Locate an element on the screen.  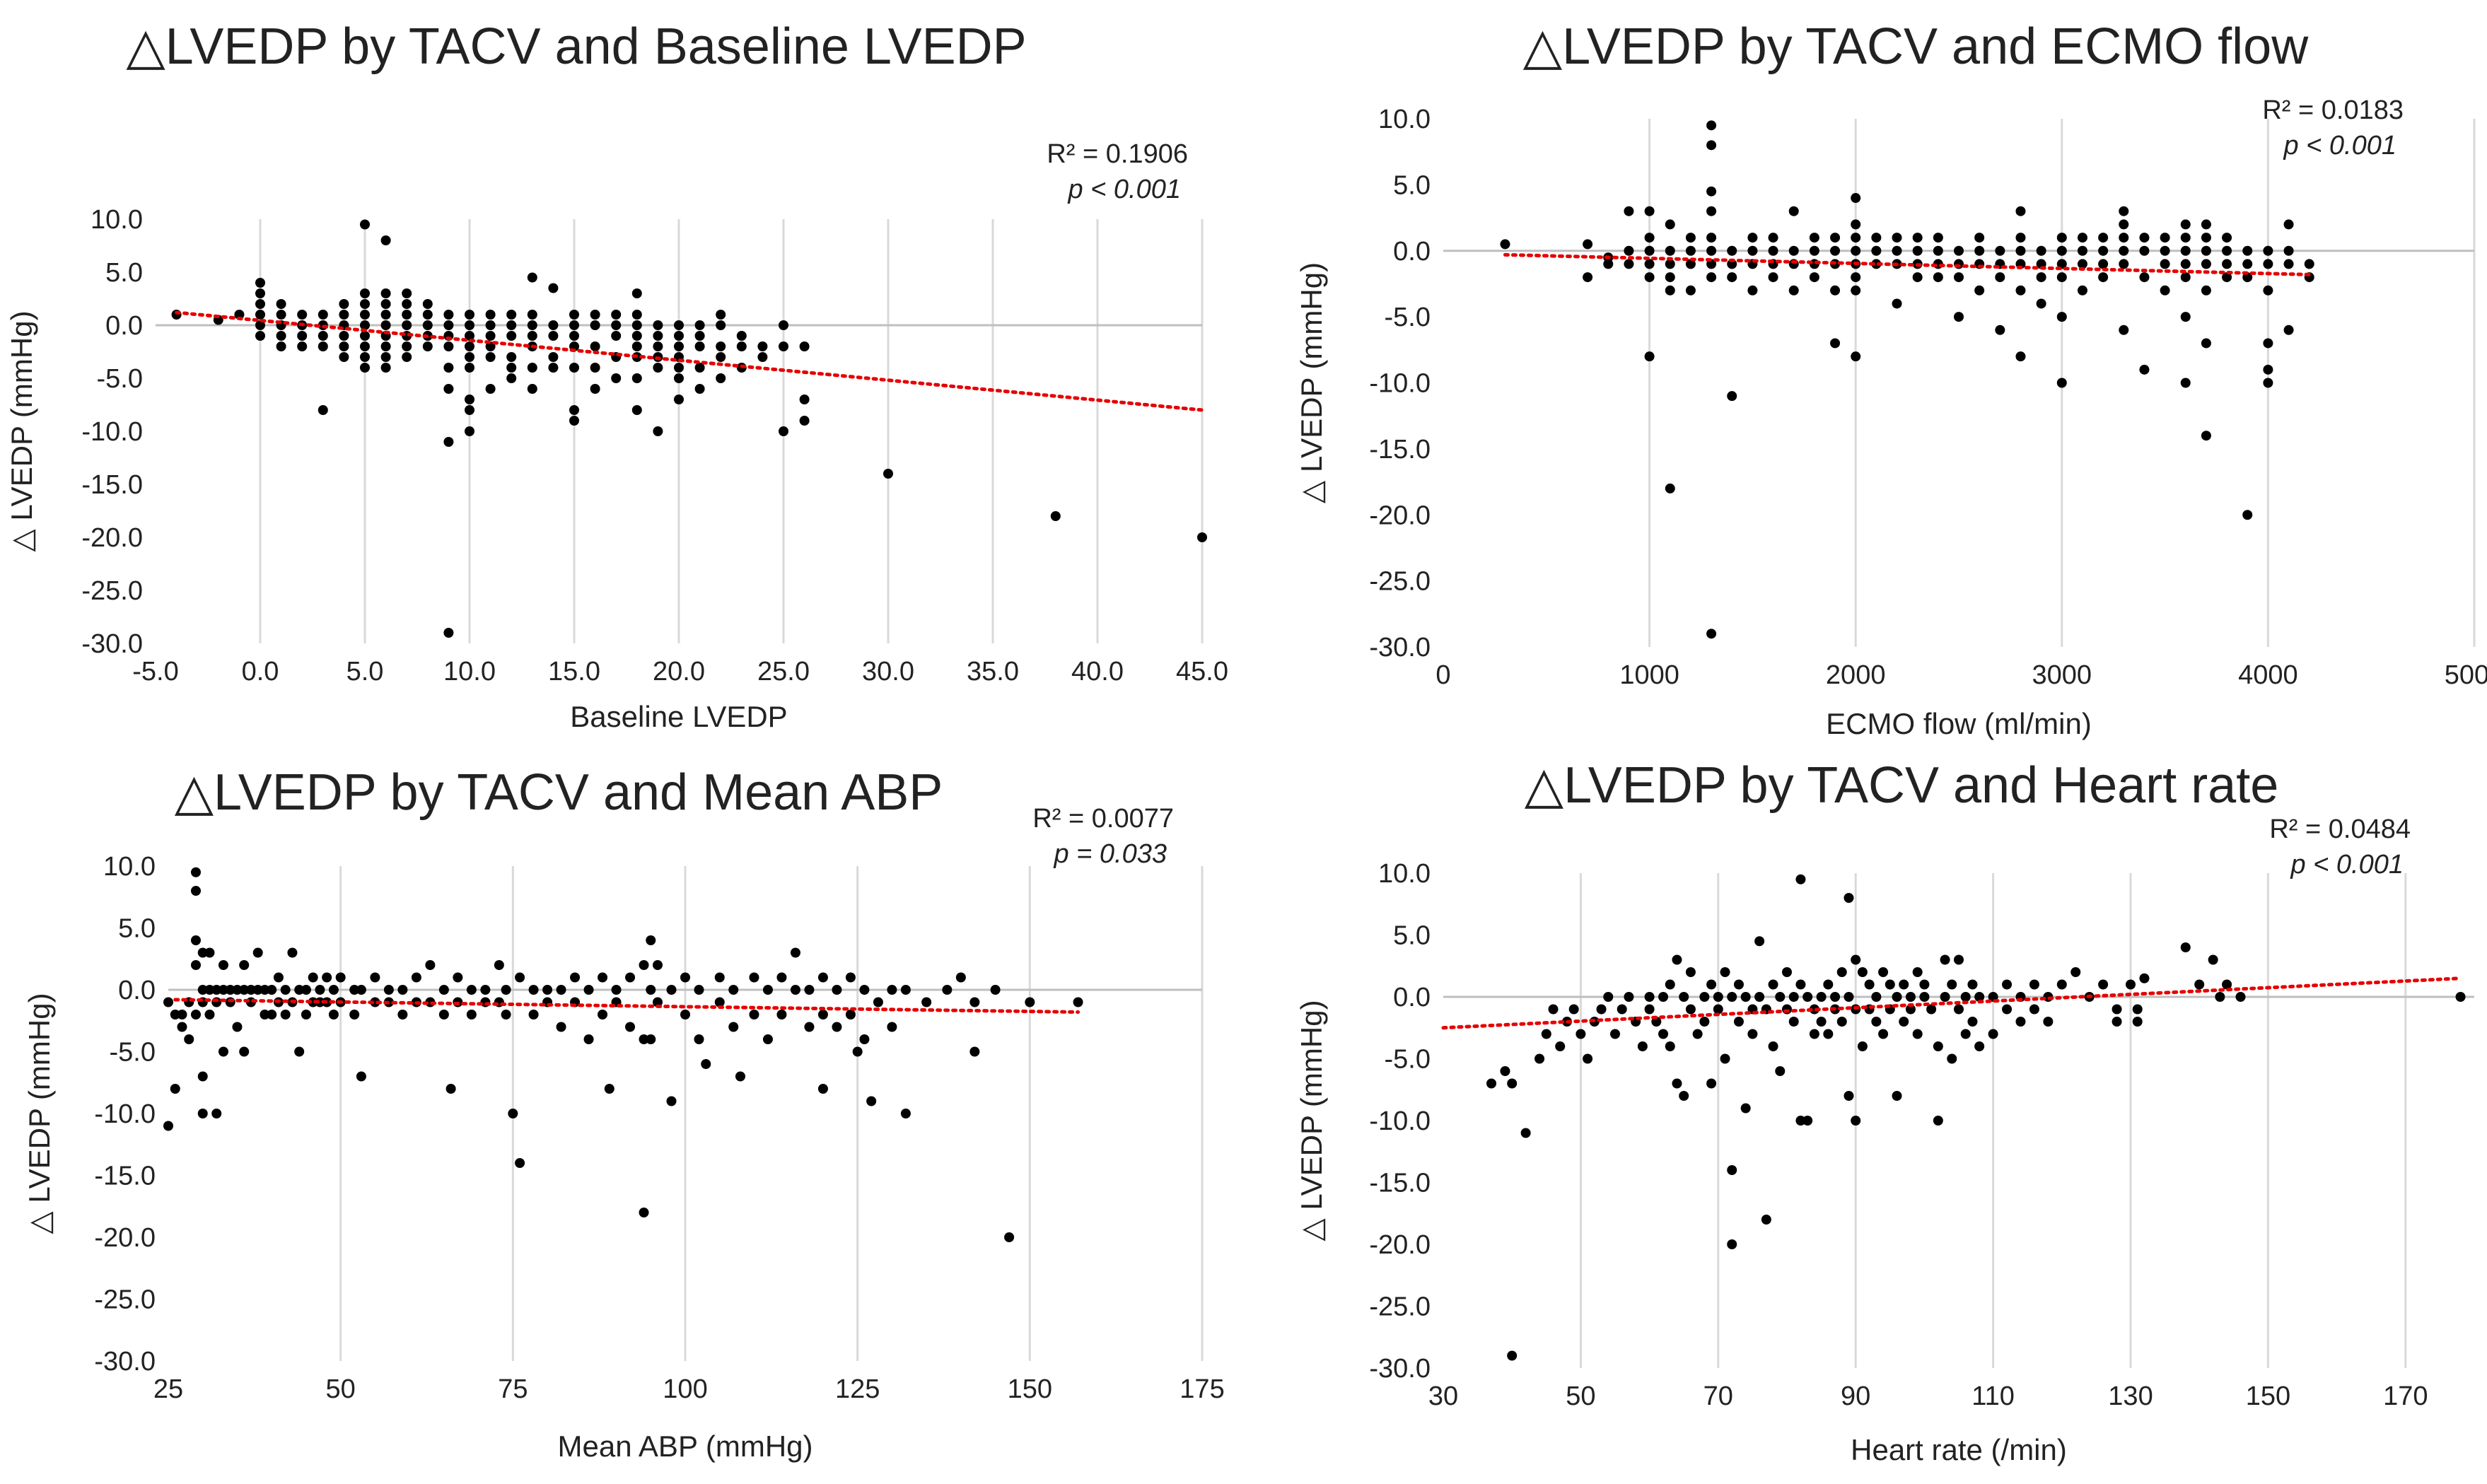
x-tick-label: 5.0 is located at coordinates (365, 672).